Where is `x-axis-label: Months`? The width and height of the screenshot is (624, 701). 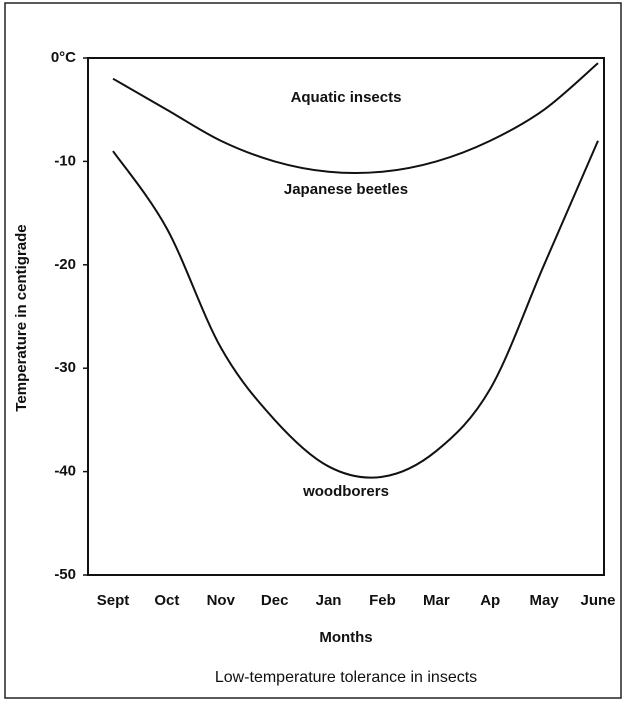 x-axis-label: Months is located at coordinates (345, 637).